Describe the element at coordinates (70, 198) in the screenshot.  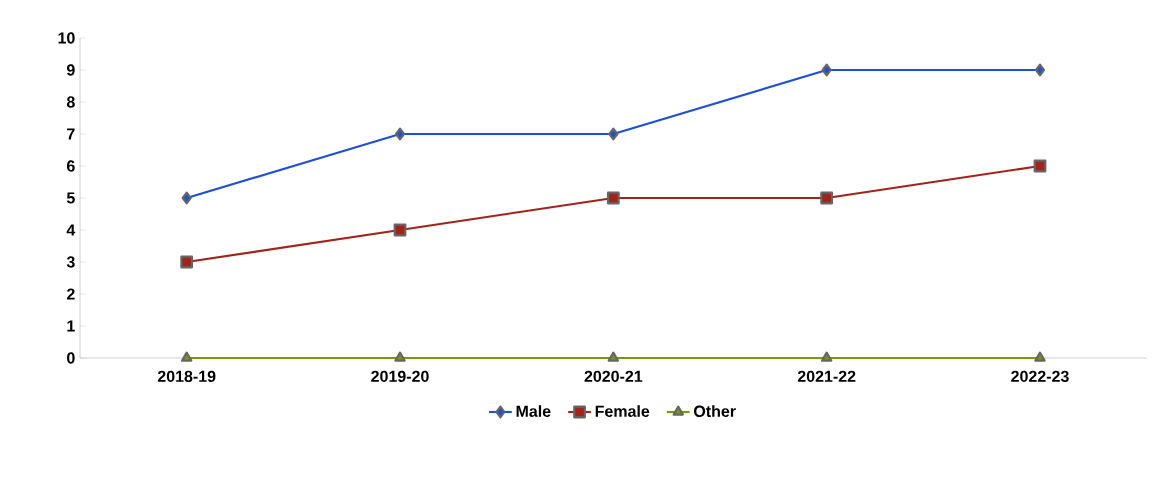
I see `y-tick-label: 5` at that location.